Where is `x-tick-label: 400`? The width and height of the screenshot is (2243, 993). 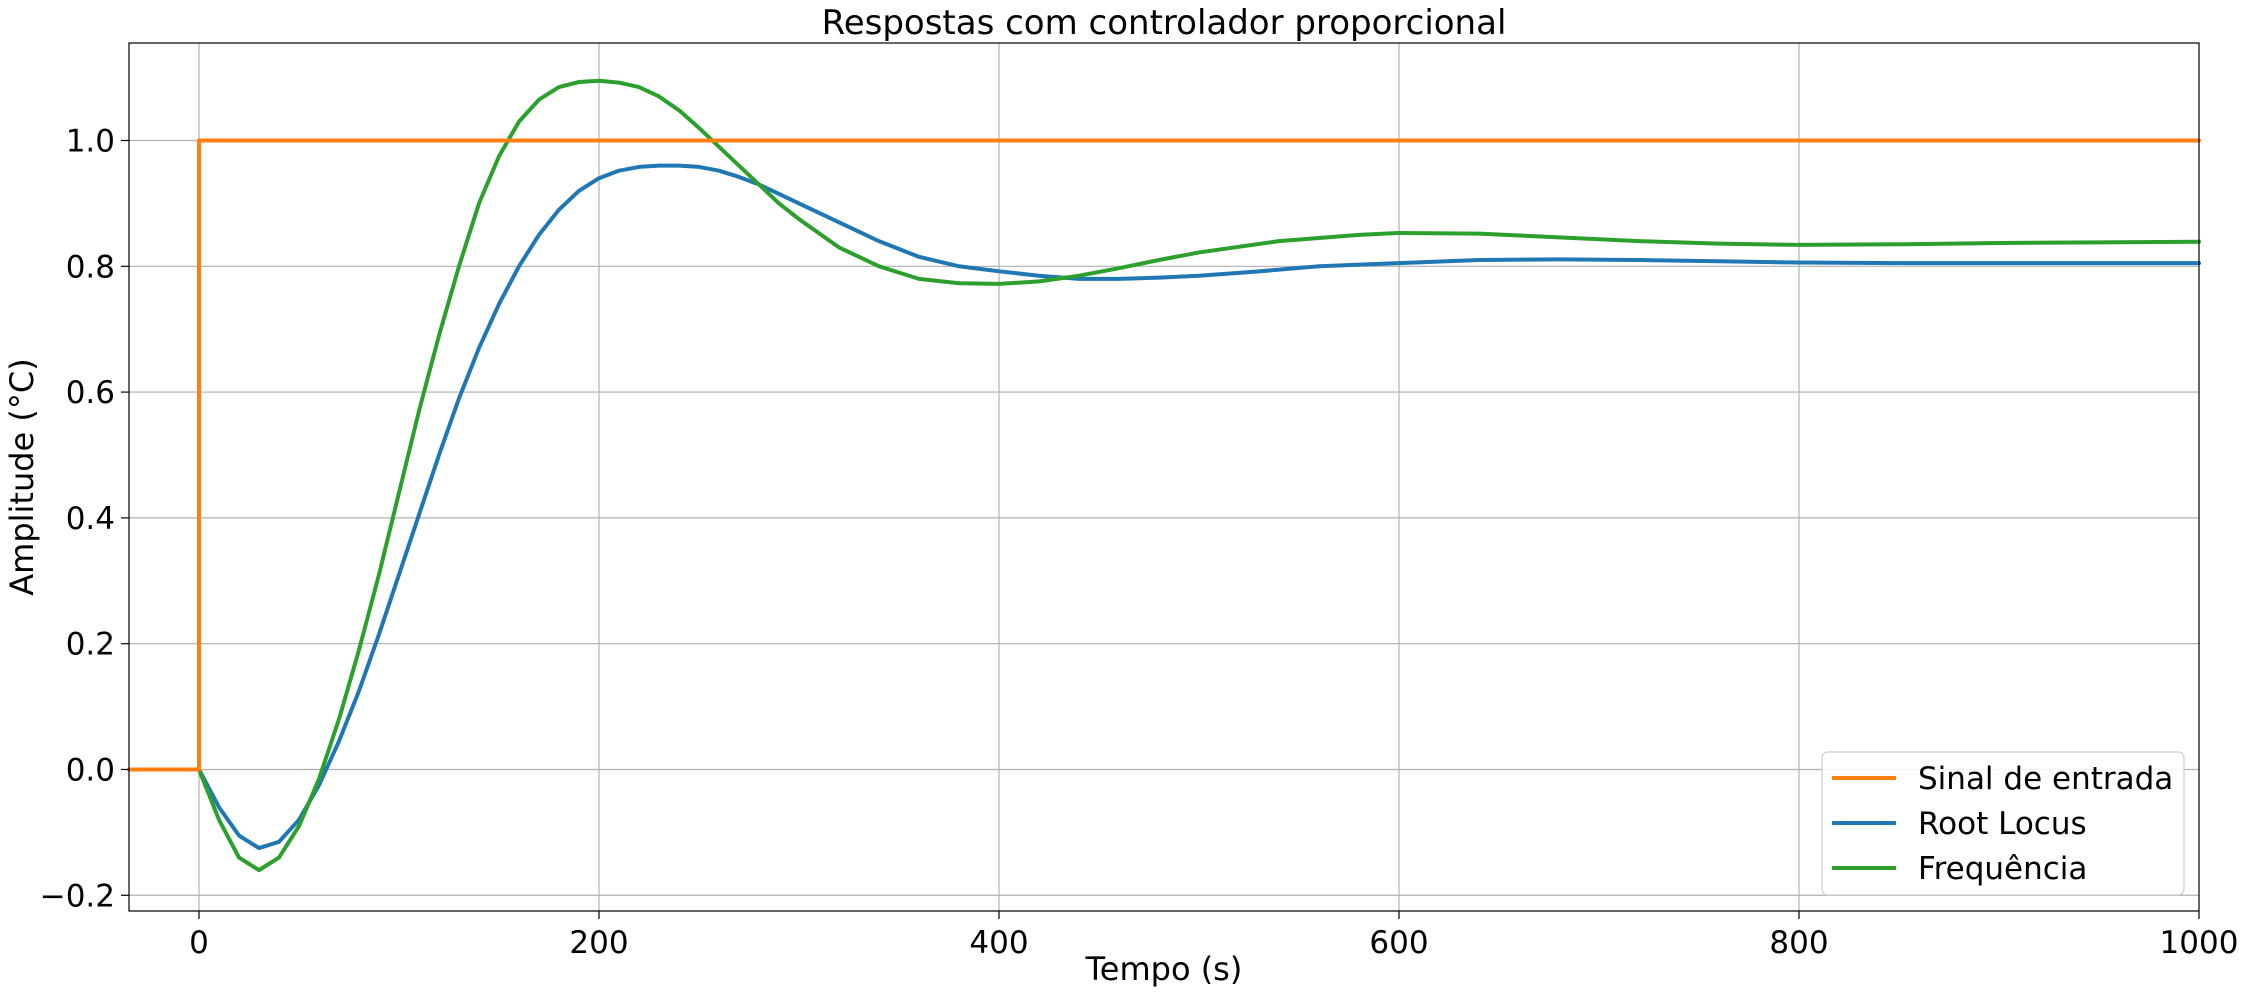
x-tick-label: 400 is located at coordinates (998, 943).